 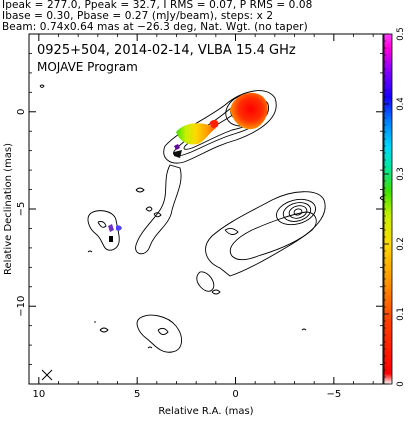 I want to click on x-axis-label: Relative R.A. (mas), so click(x=205, y=411).